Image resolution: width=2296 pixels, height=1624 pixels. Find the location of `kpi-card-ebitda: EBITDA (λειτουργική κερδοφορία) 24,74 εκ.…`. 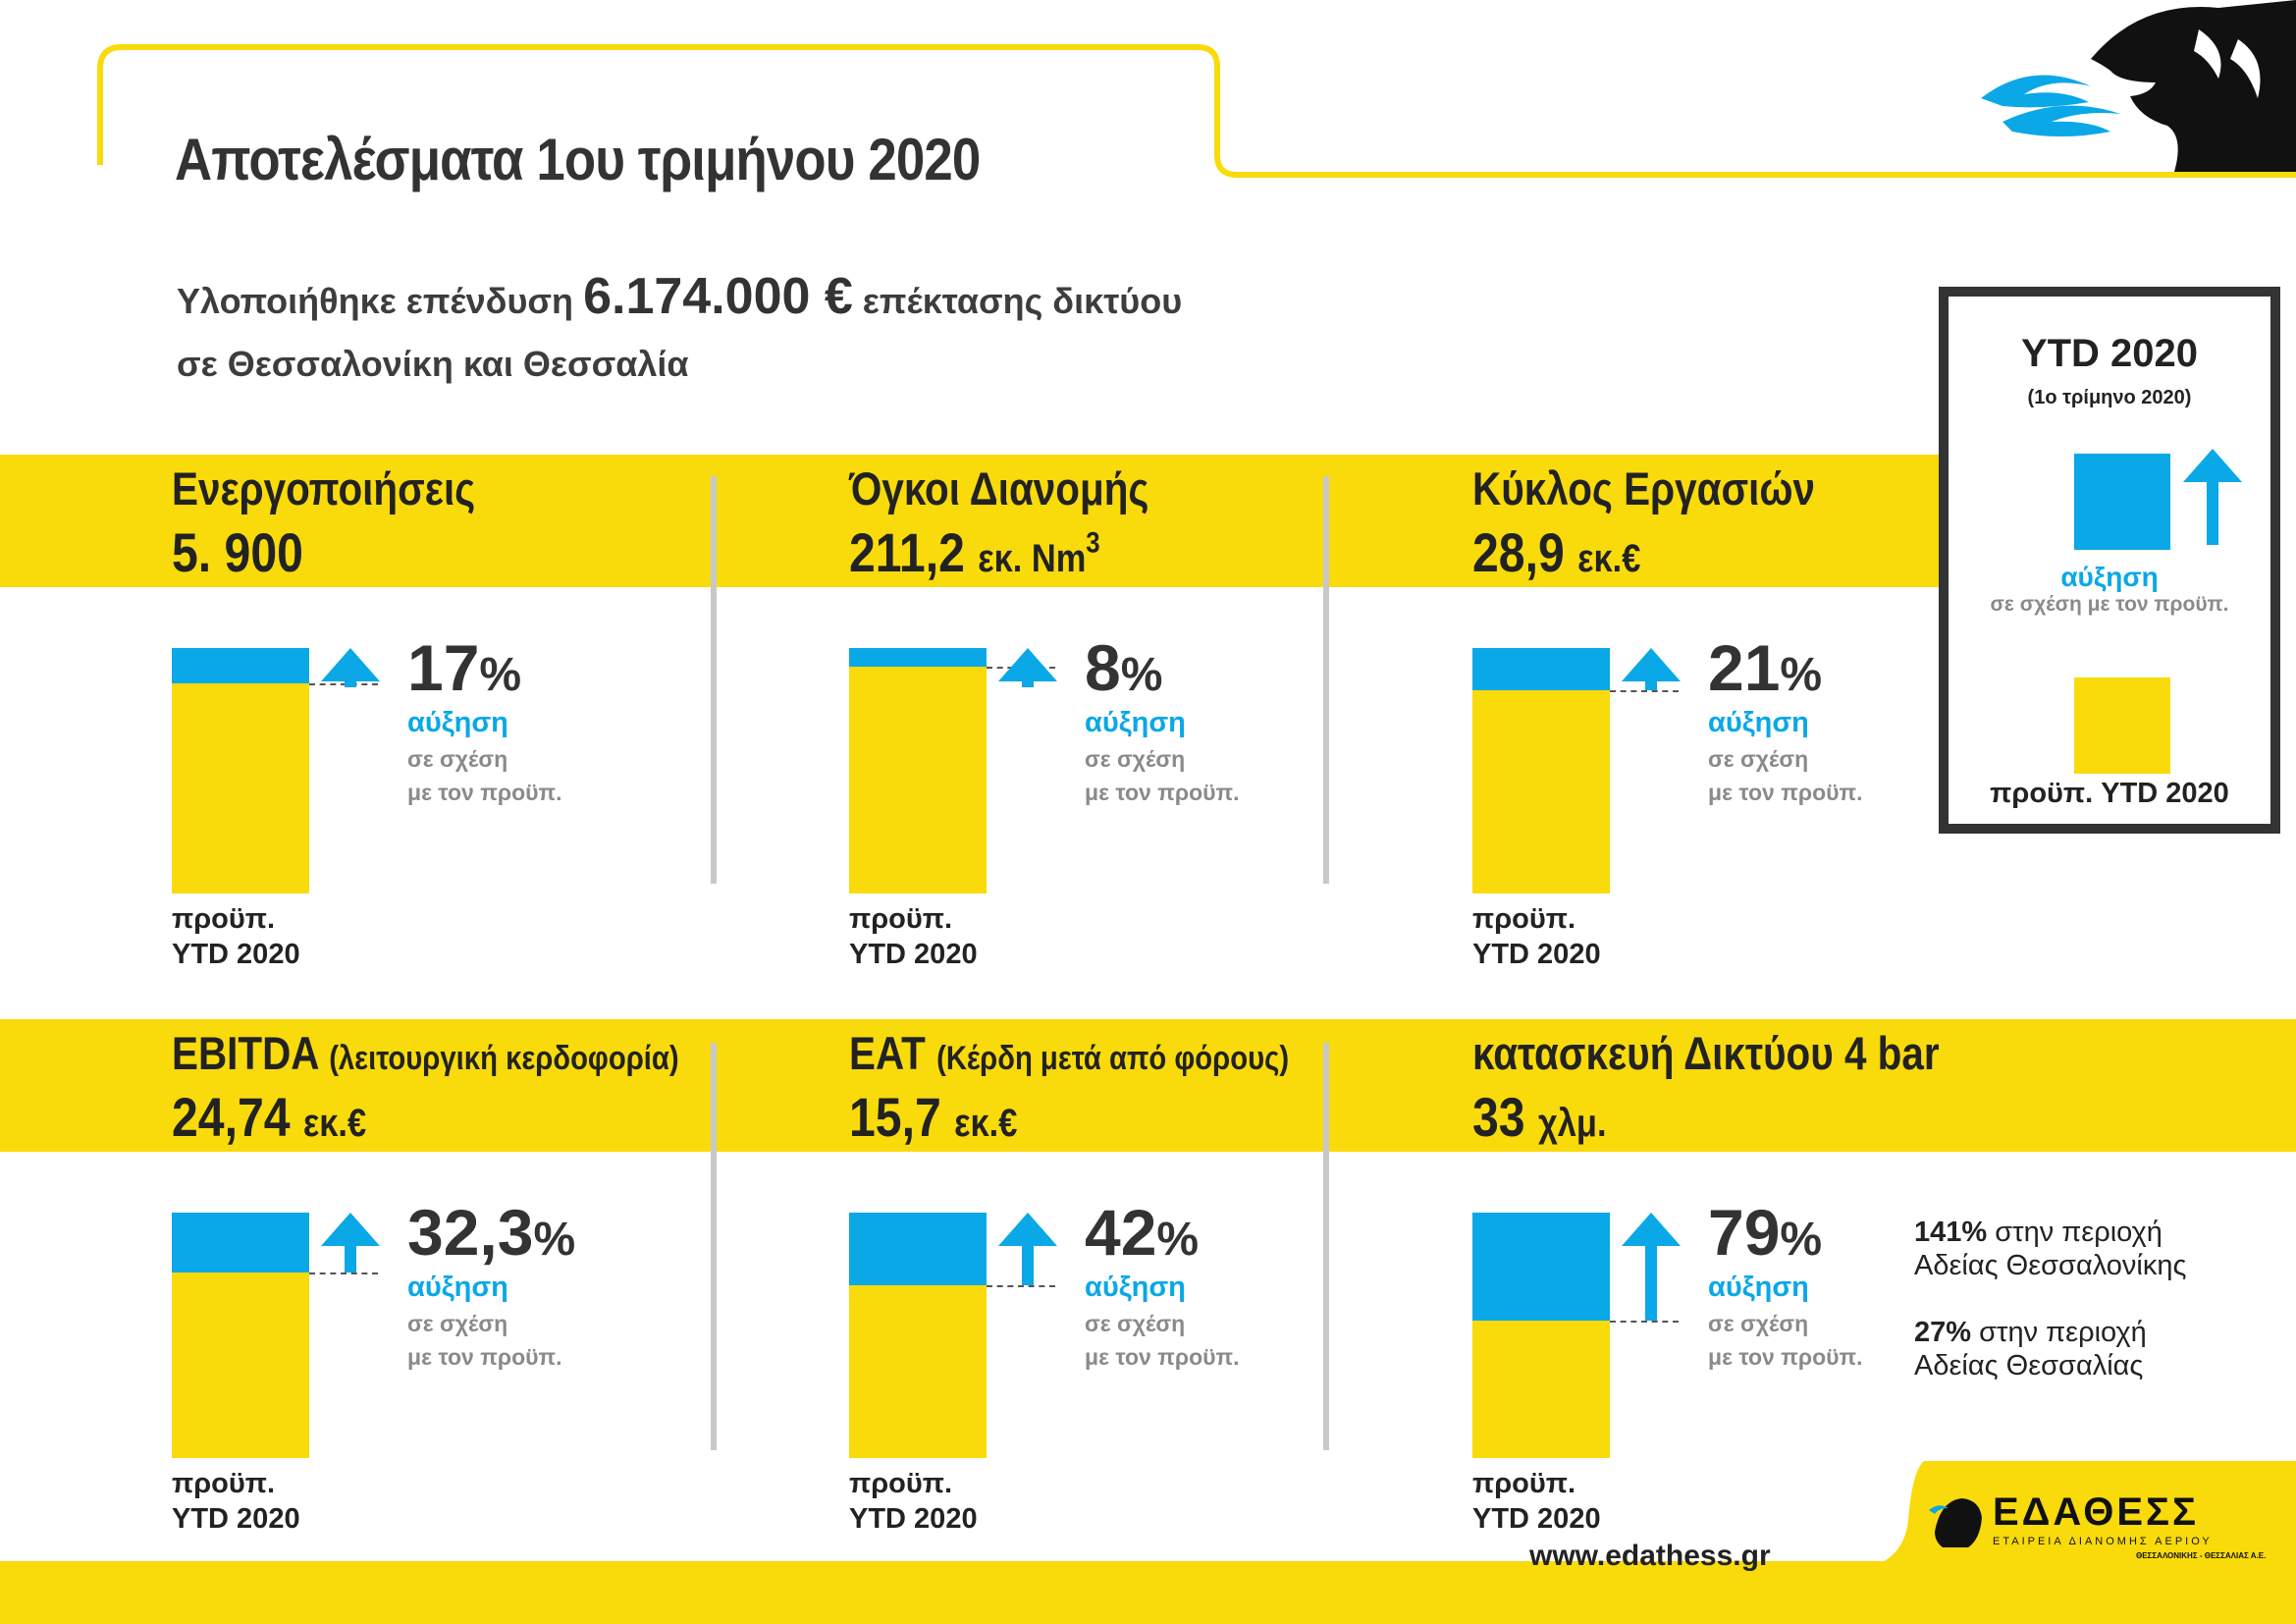

kpi-card-ebitda: EBITDA (λειτουργική κερδοφορία) 24,74 εκ.… is located at coordinates (437, 1281).